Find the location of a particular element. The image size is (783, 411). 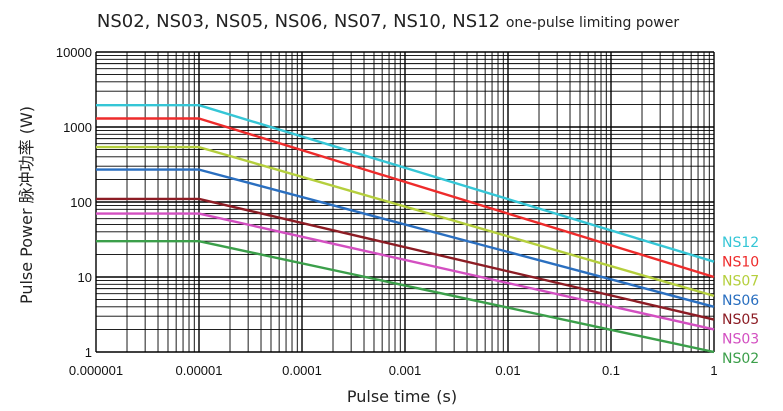

legend-item-ns12: NS12 is located at coordinates (740, 243).